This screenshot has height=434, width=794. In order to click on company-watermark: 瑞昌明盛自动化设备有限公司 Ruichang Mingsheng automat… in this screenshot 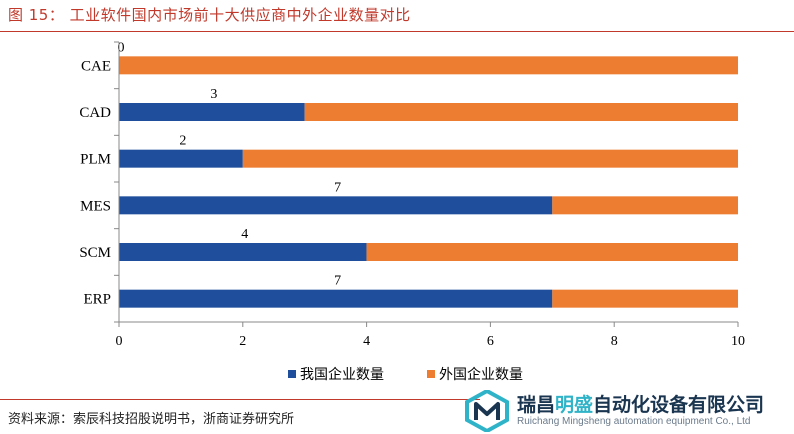, I will do `click(629, 411)`.